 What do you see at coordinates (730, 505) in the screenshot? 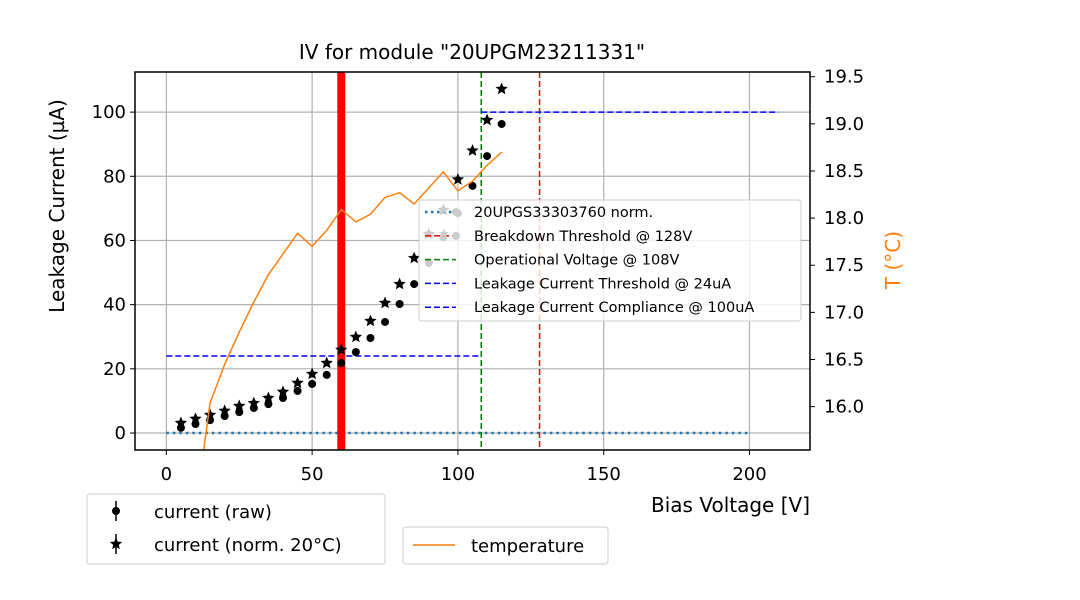
I see `x-axis-label: Bias Voltage [V]` at bounding box center [730, 505].